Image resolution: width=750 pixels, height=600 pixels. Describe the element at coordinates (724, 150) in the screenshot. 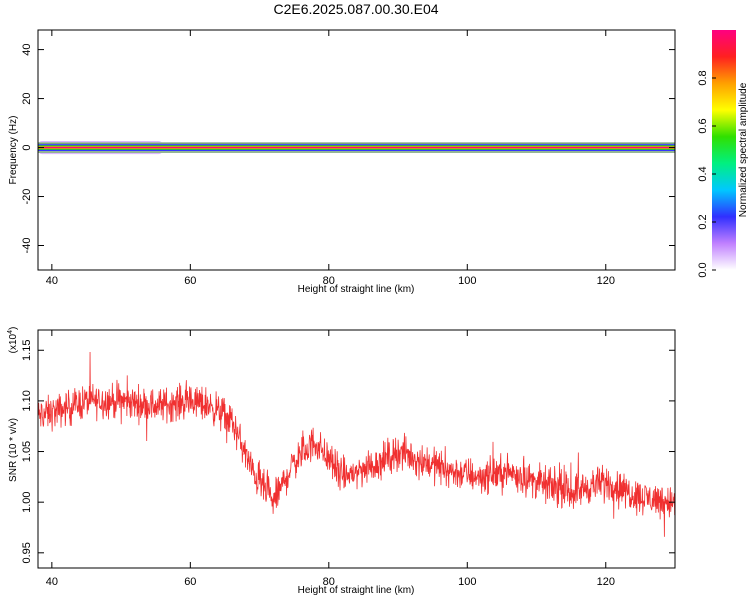

I see `colorbar-gradient` at that location.